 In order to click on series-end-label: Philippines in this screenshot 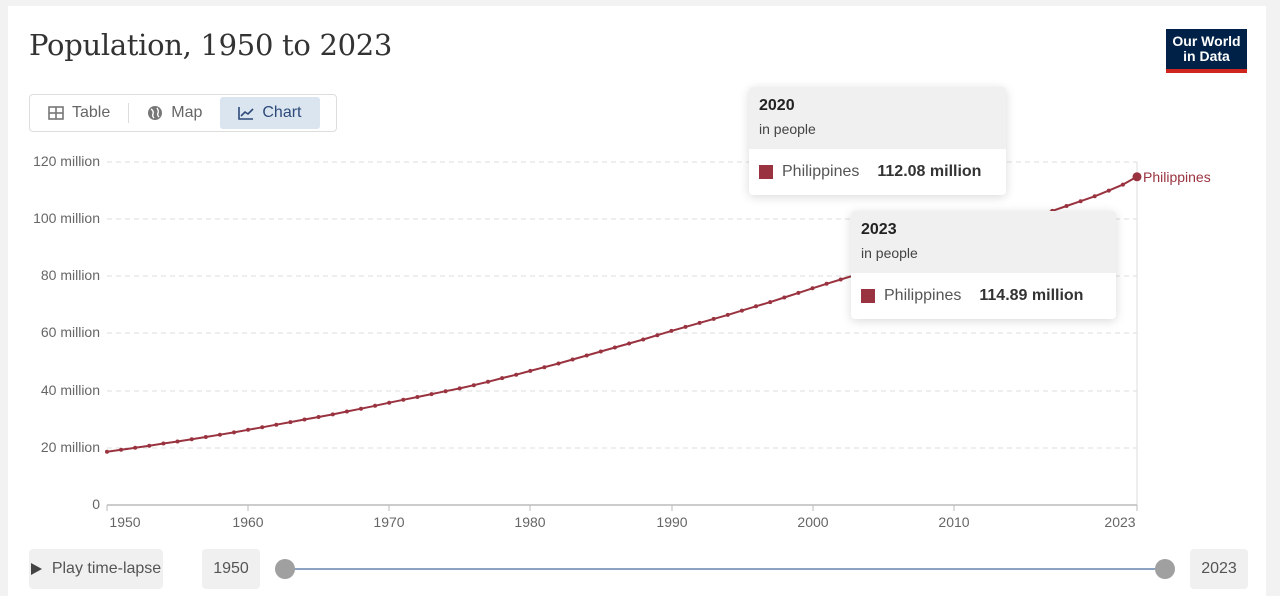, I will do `click(1177, 177)`.